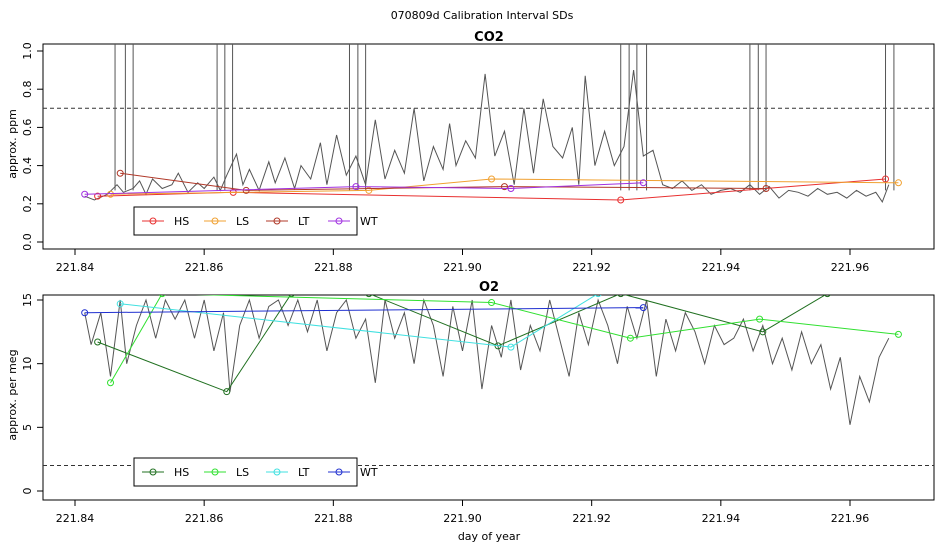 The height and width of the screenshot is (550, 950). Describe the element at coordinates (333, 518) in the screenshot. I see `o2-x-tick-label: 221.88` at that location.